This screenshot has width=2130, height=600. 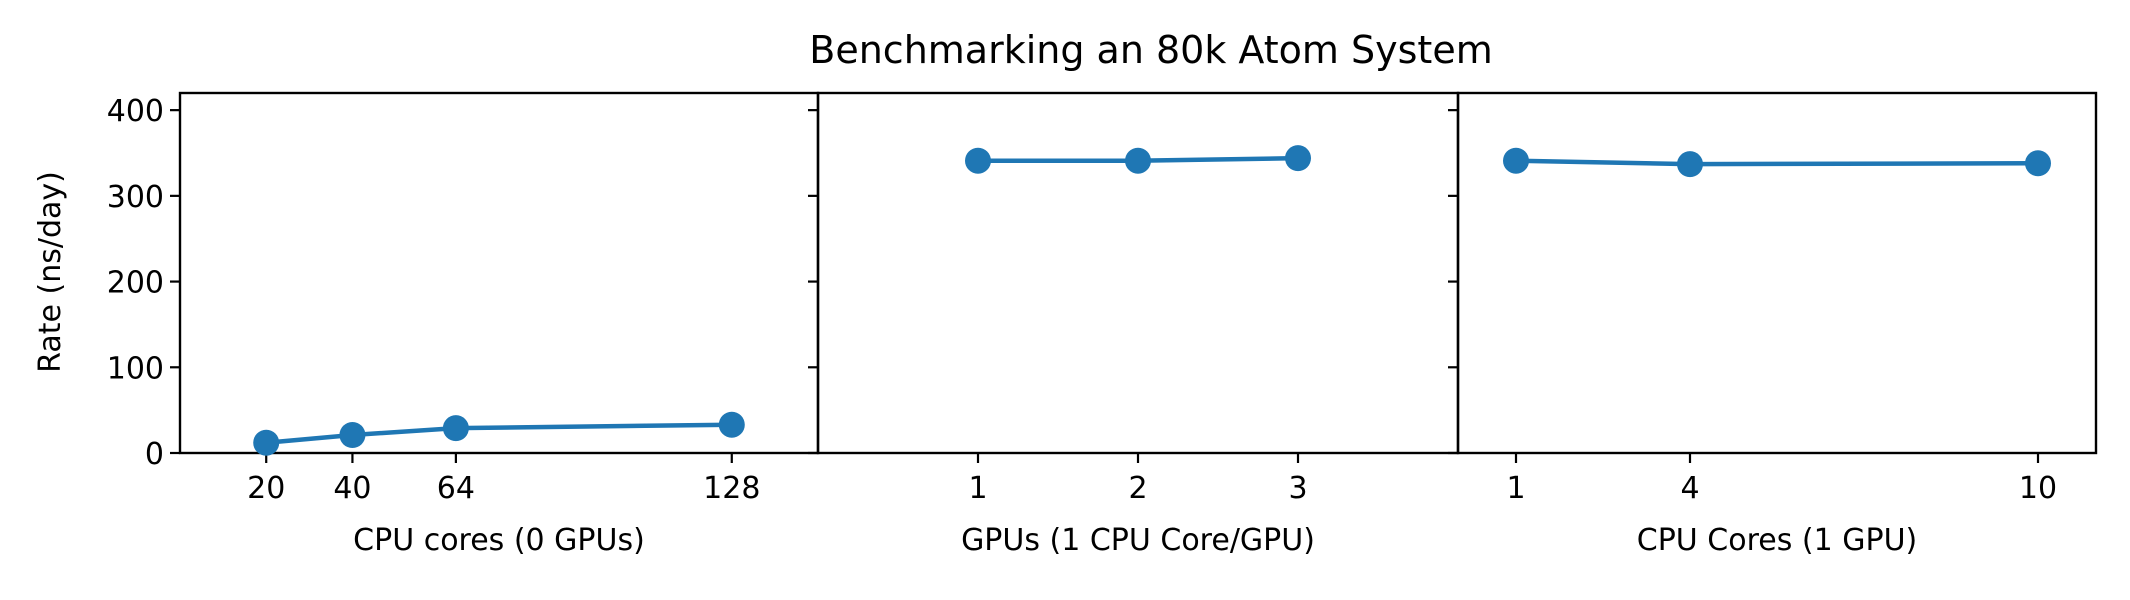 What do you see at coordinates (1150, 50) in the screenshot?
I see `chart-title: Benchmarking an 80k Atom System` at bounding box center [1150, 50].